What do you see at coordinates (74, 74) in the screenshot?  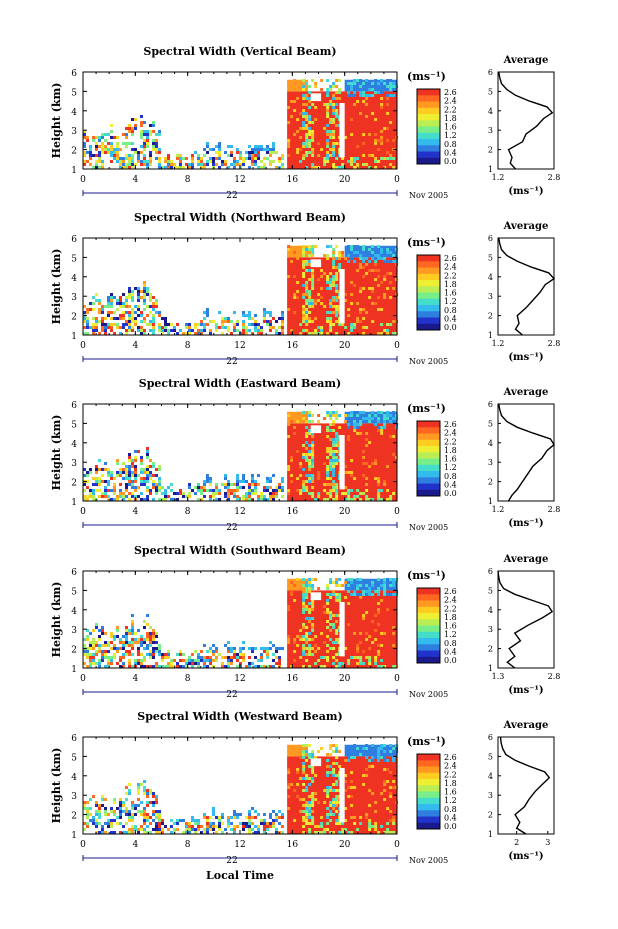 I see `y-tick-label: 6` at bounding box center [74, 74].